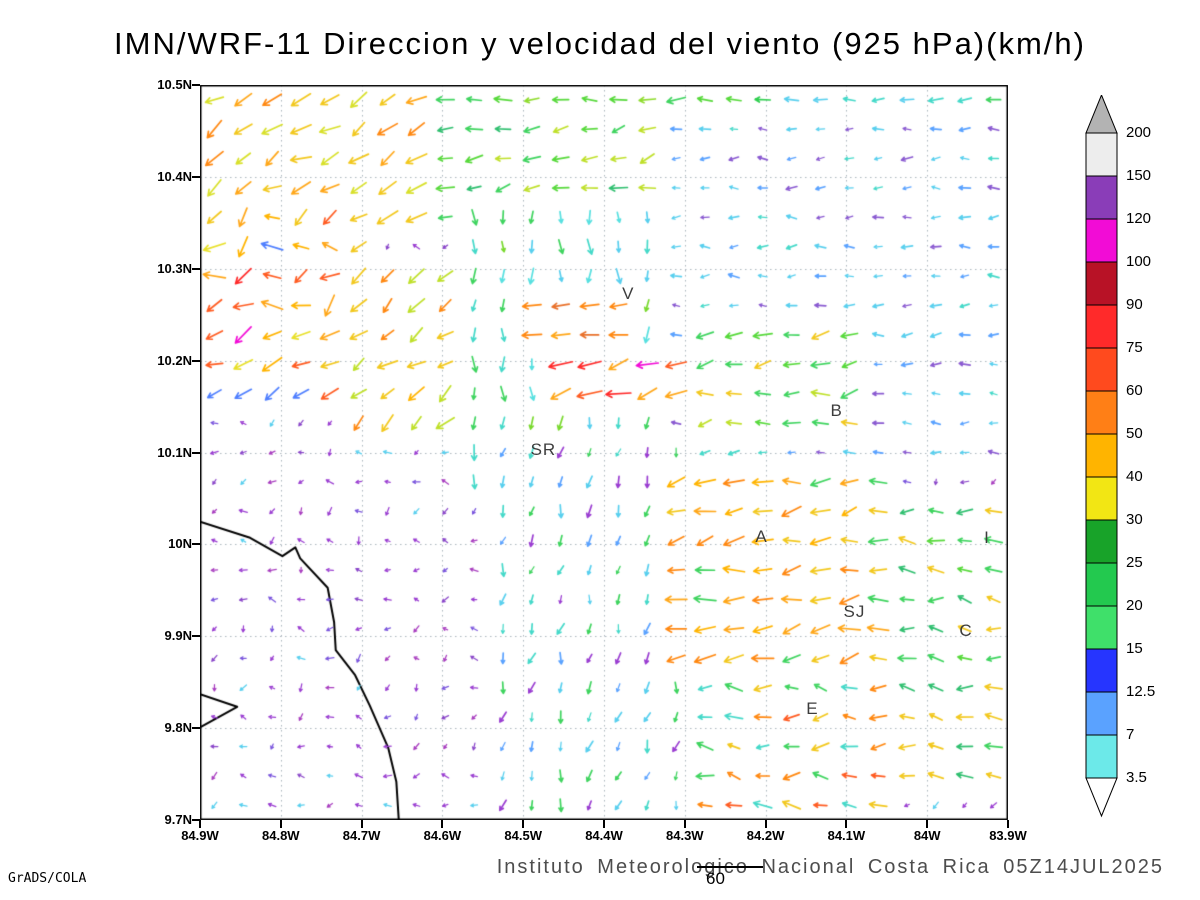  Describe the element at coordinates (174, 176) in the screenshot. I see `y-tick-label: 10.4N` at that location.